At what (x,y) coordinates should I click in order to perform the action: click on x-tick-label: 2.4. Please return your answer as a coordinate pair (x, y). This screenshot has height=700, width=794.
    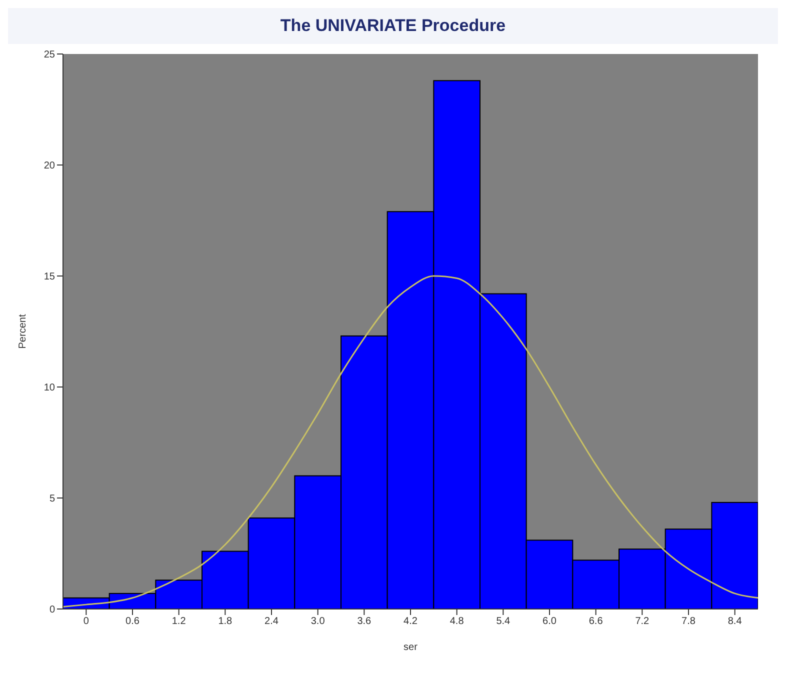
    Looking at the image, I should click on (271, 622).